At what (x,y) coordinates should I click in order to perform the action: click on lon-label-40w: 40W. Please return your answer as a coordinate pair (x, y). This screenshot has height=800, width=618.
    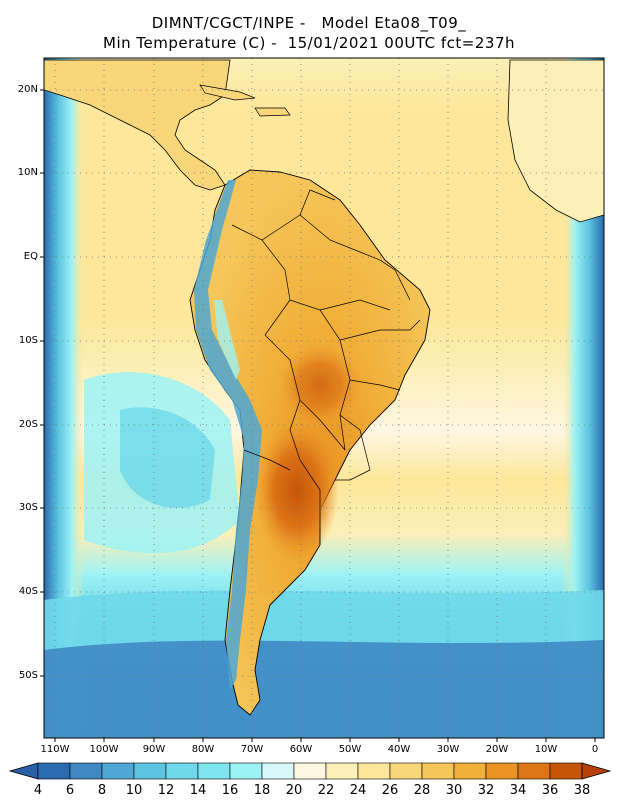
    Looking at the image, I should click on (399, 749).